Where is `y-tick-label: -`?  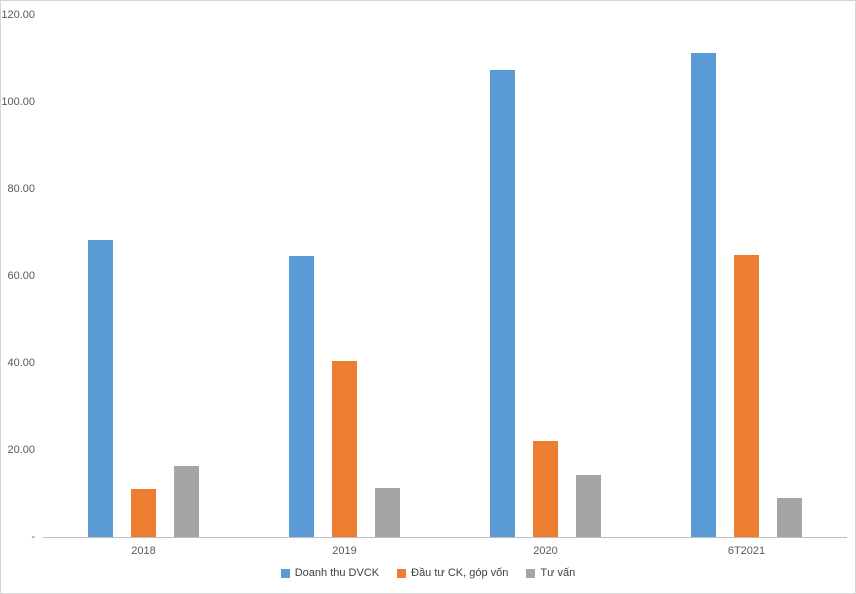
y-tick-label: - is located at coordinates (33, 536).